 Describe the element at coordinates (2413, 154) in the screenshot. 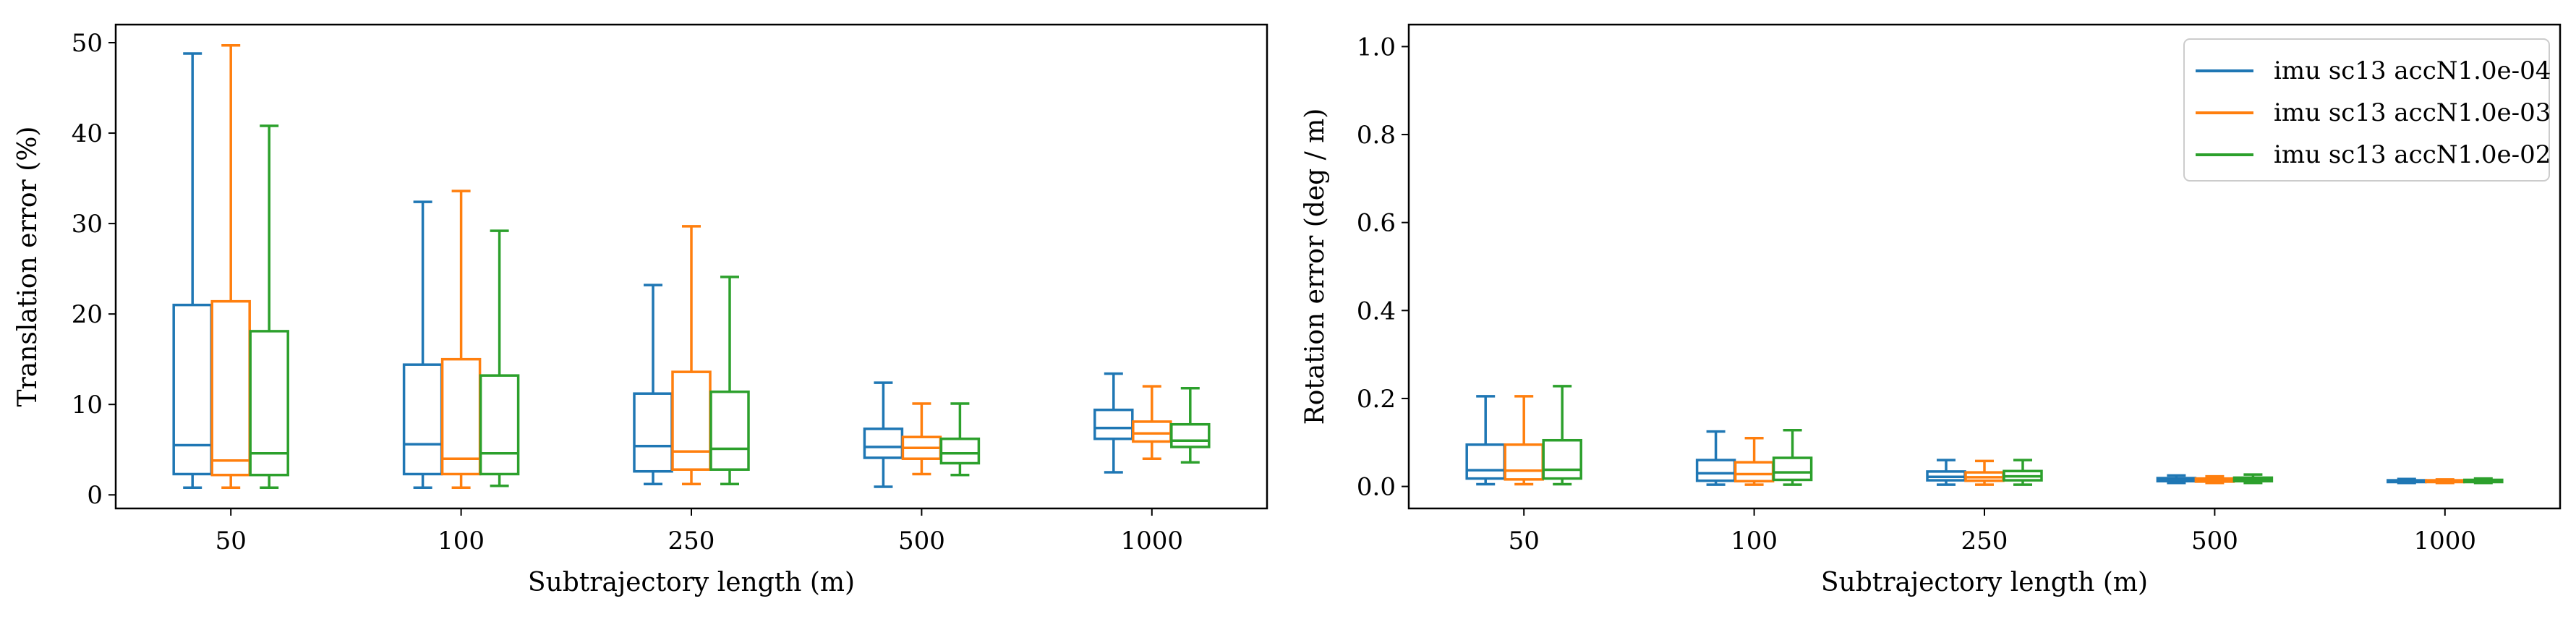

I see `legend-entry-label: imu sc13 accN1.0e-02` at that location.